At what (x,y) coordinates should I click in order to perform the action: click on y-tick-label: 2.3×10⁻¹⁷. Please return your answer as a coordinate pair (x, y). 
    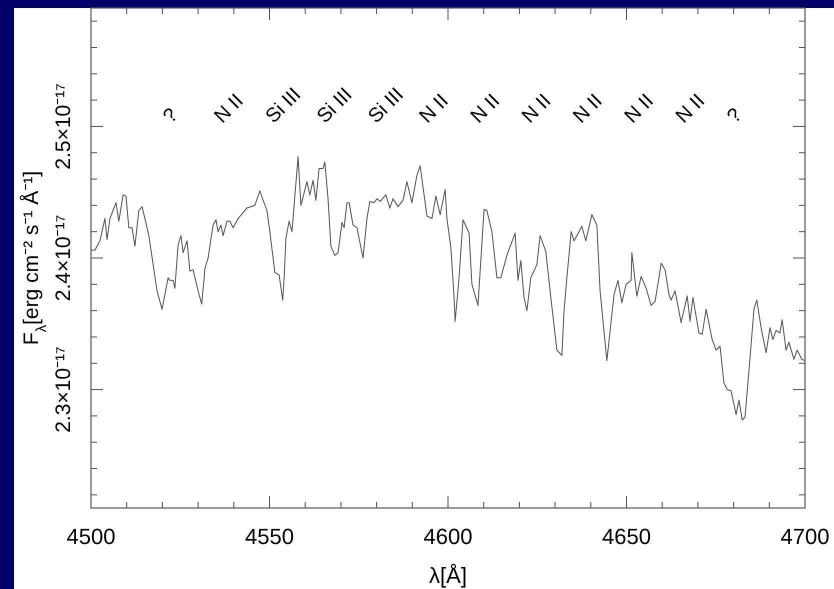
    Looking at the image, I should click on (63, 389).